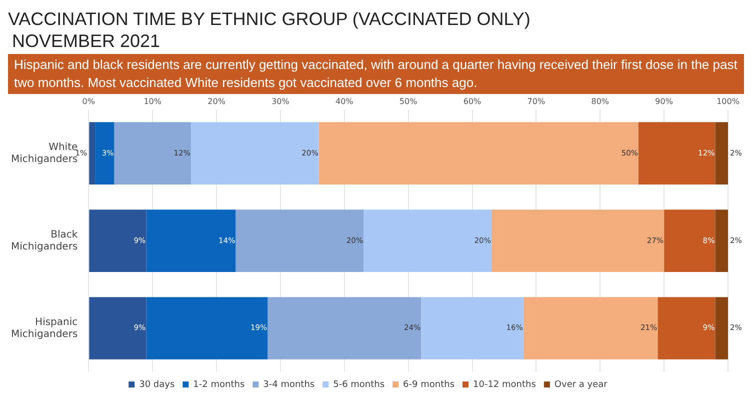  Describe the element at coordinates (376, 74) in the screenshot. I see `chart-subtitle: Hispanic and black residents are currently getting vaccinated, with around a quarter having received their first dose in the past two months. Most vaccinated White residents got vaccinated over 6 months ago.` at that location.